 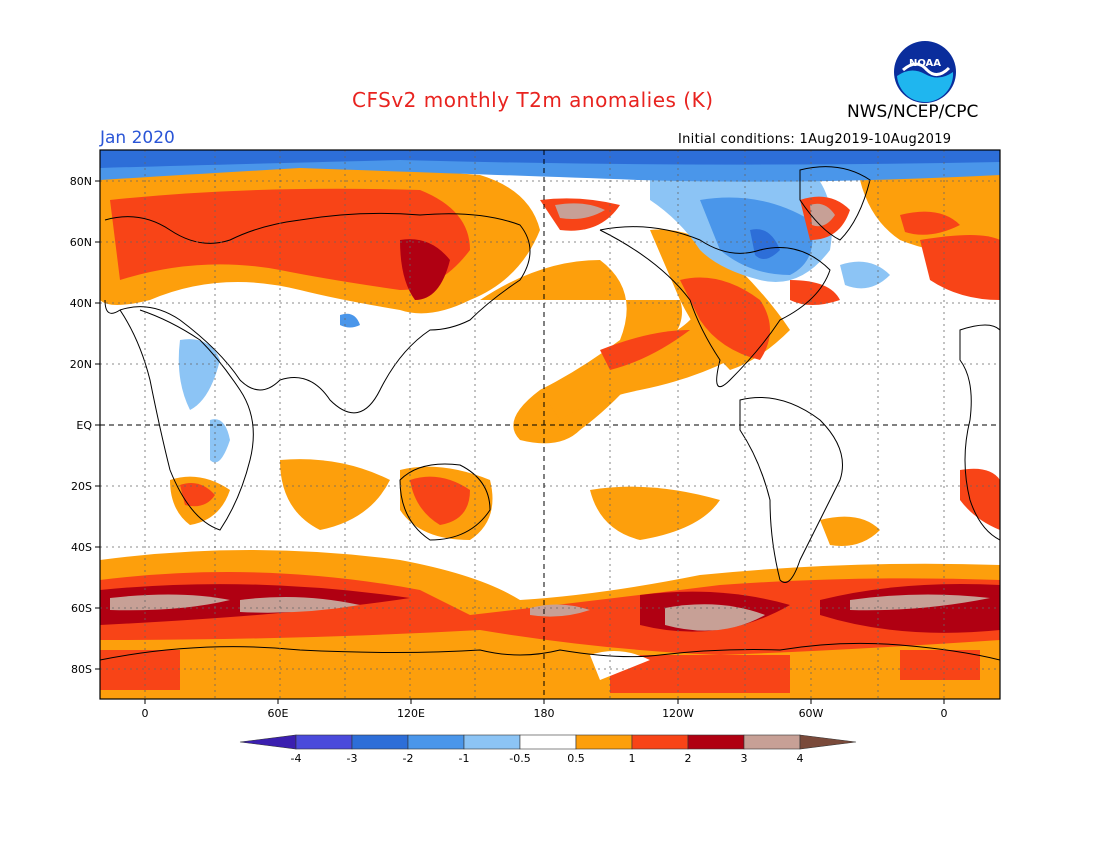 What do you see at coordinates (544, 713) in the screenshot?
I see `lon-label: 180` at bounding box center [544, 713].